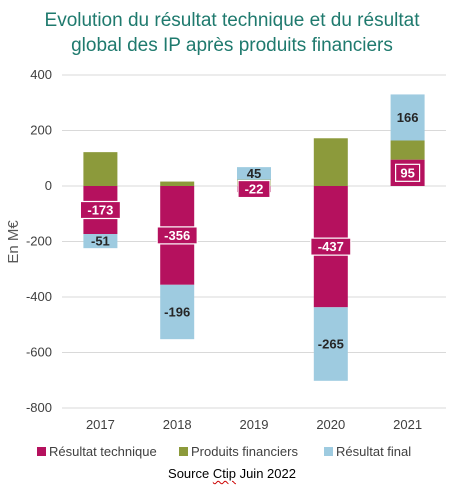  Describe the element at coordinates (265, 473) in the screenshot. I see `source-suffix: Juin 2022` at that location.